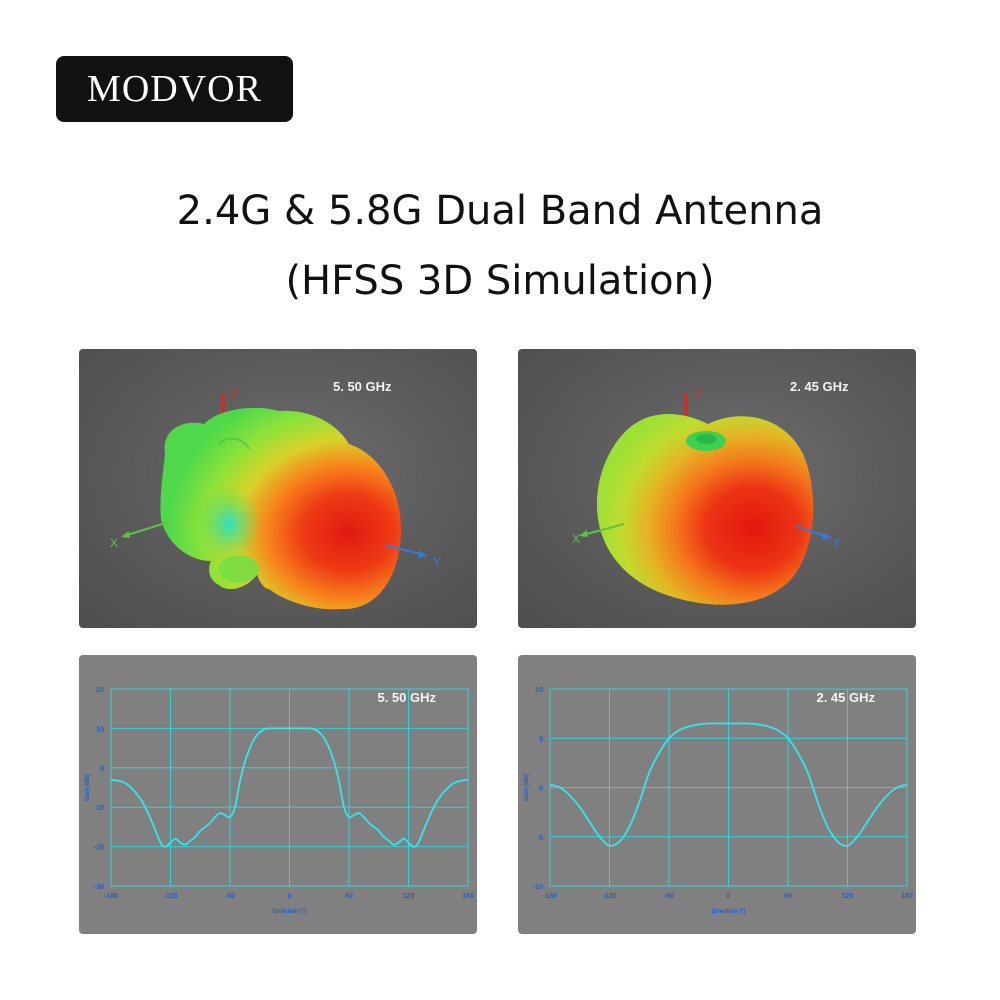  I want to click on null-region, so click(229, 524).